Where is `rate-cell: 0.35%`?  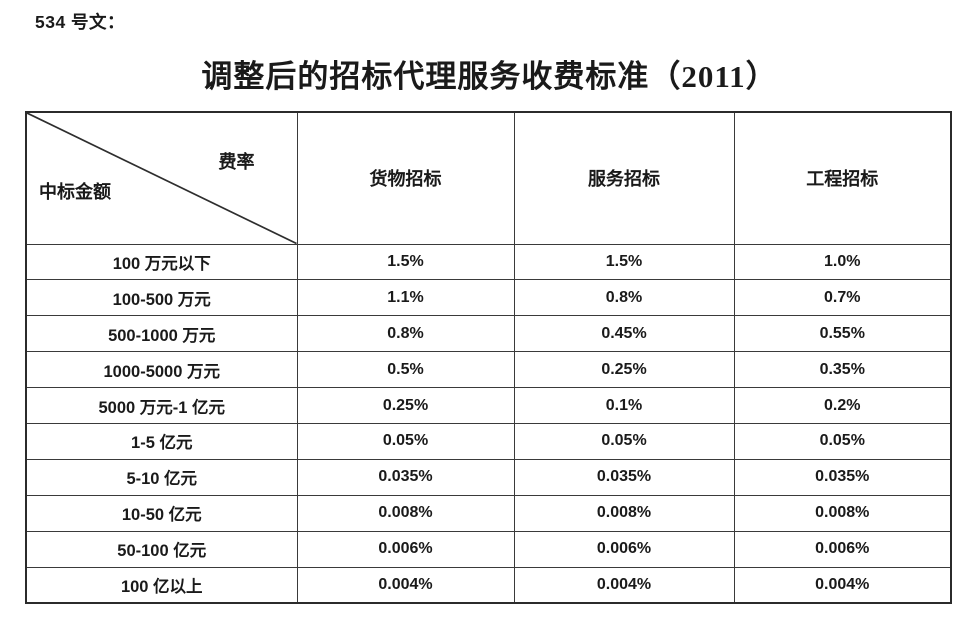
rate-cell: 0.35% is located at coordinates (842, 370).